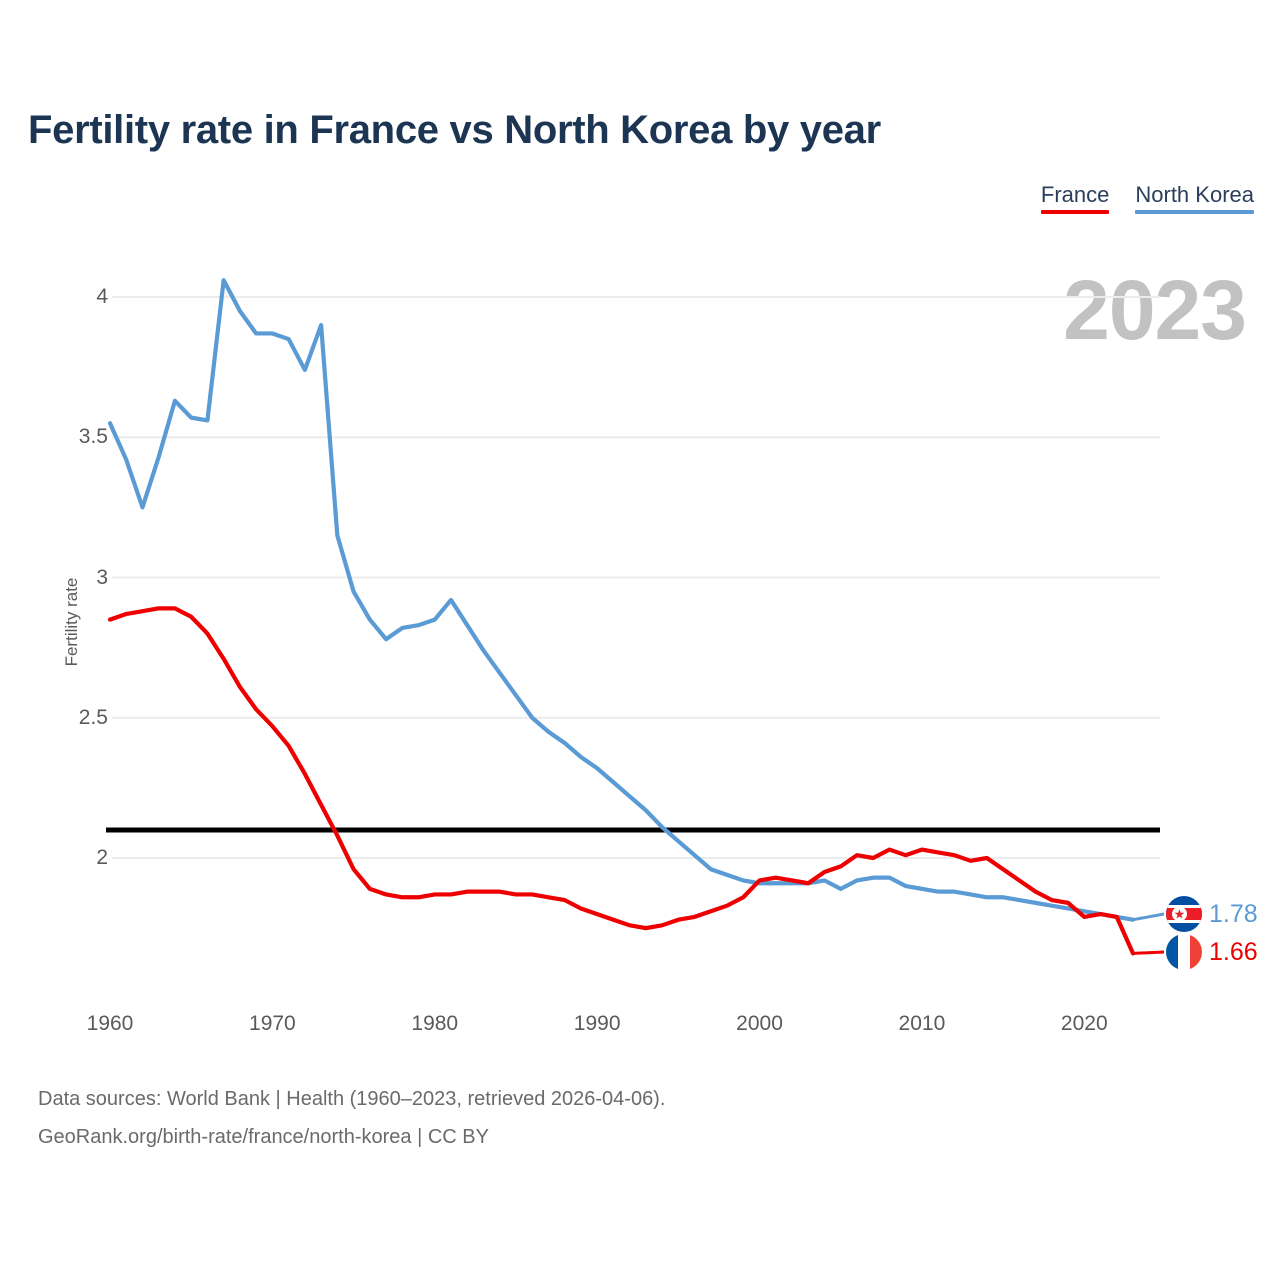 The image size is (1280, 1280). Describe the element at coordinates (110, 1023) in the screenshot. I see `x-axis-tick-label: 1960` at that location.